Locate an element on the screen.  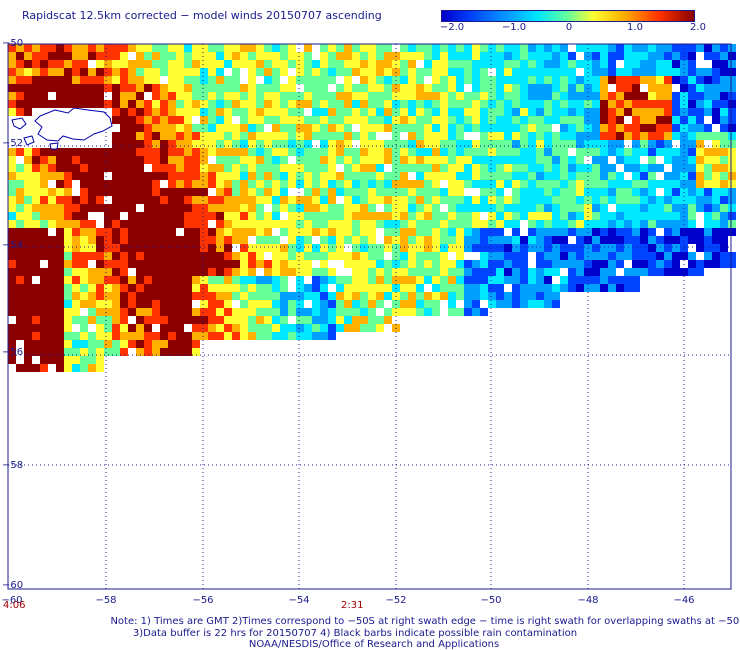
longitude-label: −50 is located at coordinates (491, 600).